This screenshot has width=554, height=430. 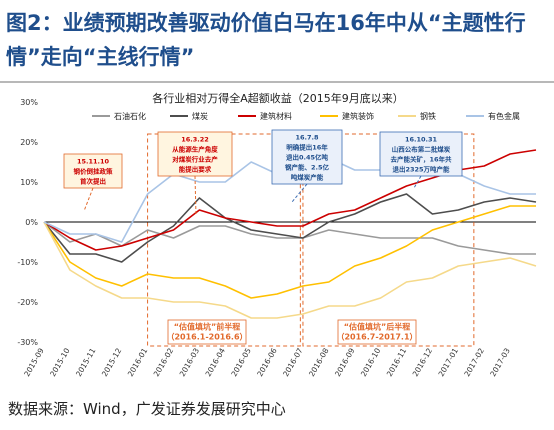 What do you see at coordinates (500, 362) in the screenshot?
I see `x-tick-label: 2017-03` at bounding box center [500, 362].